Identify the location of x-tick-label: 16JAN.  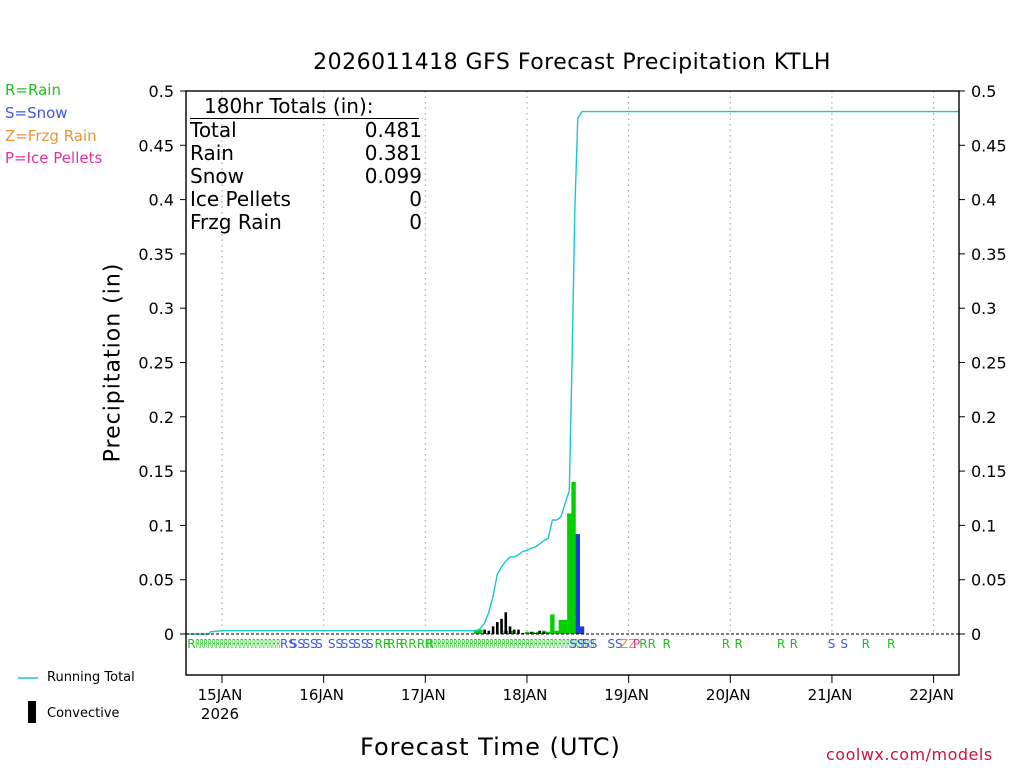
(321, 695).